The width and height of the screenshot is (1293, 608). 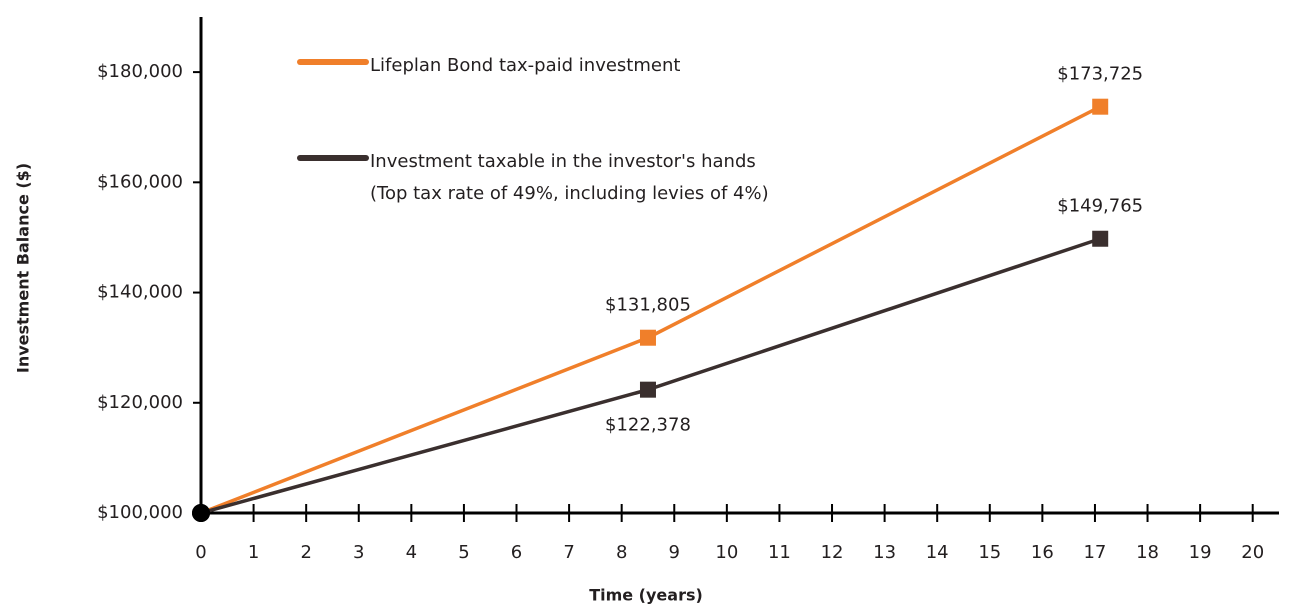 What do you see at coordinates (1147, 552) in the screenshot?
I see `x-tick-label: 18` at bounding box center [1147, 552].